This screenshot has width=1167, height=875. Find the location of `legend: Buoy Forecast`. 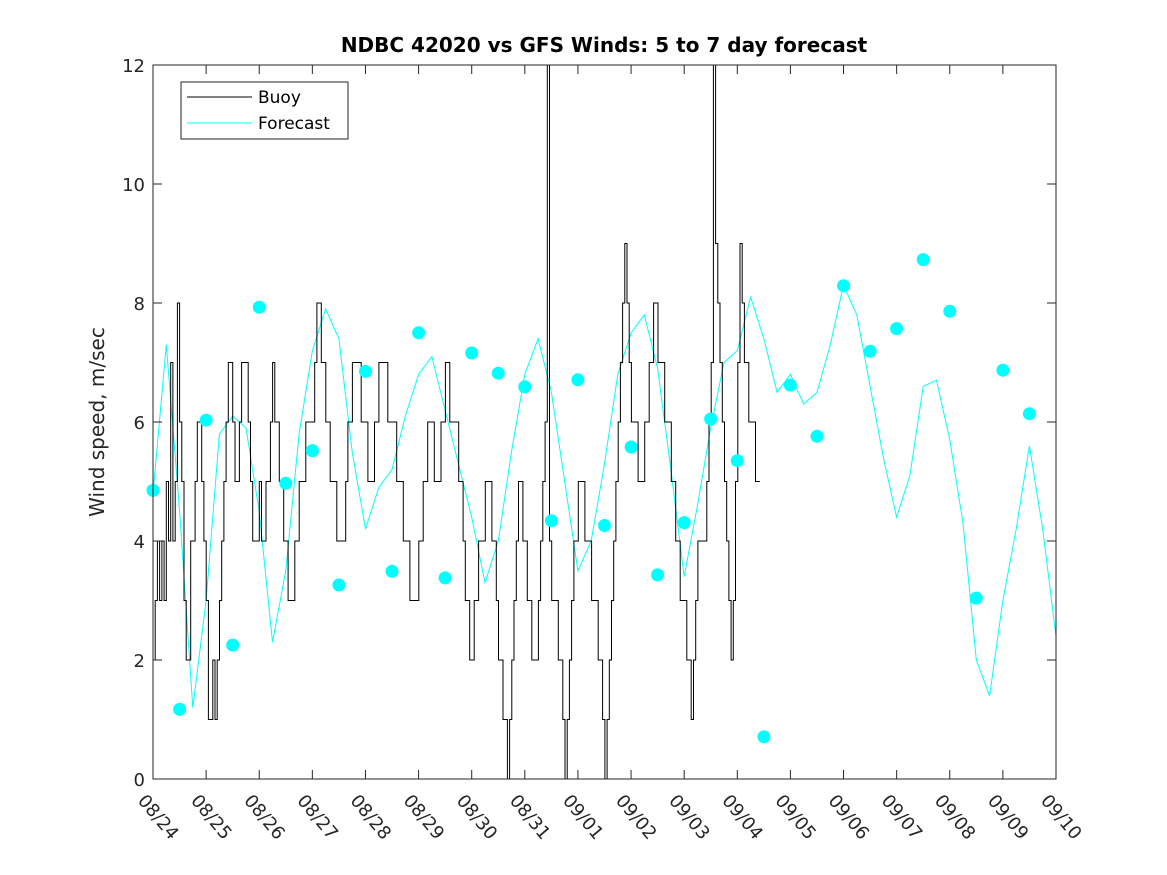

legend: Buoy Forecast is located at coordinates (264, 110).